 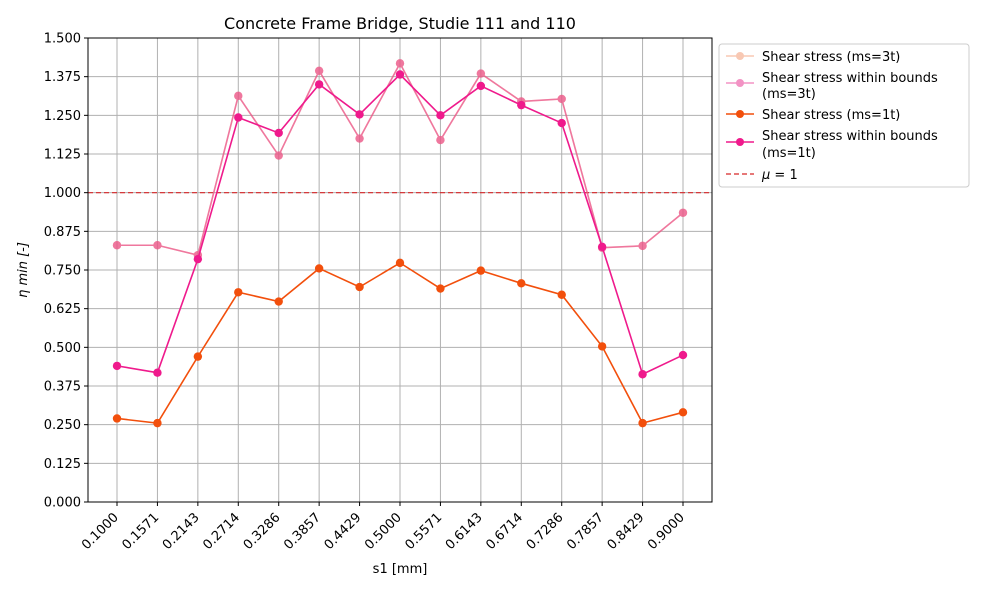 What do you see at coordinates (62, 503) in the screenshot?
I see `y-tick-label: 0.000` at bounding box center [62, 503].